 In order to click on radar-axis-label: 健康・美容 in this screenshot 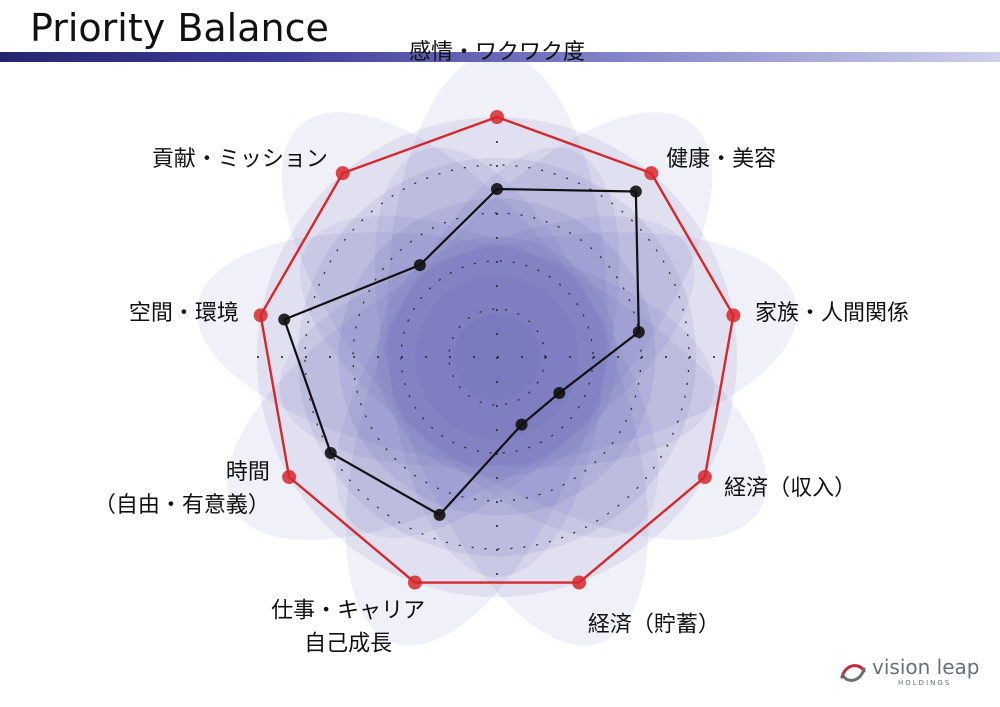, I will do `click(721, 159)`.